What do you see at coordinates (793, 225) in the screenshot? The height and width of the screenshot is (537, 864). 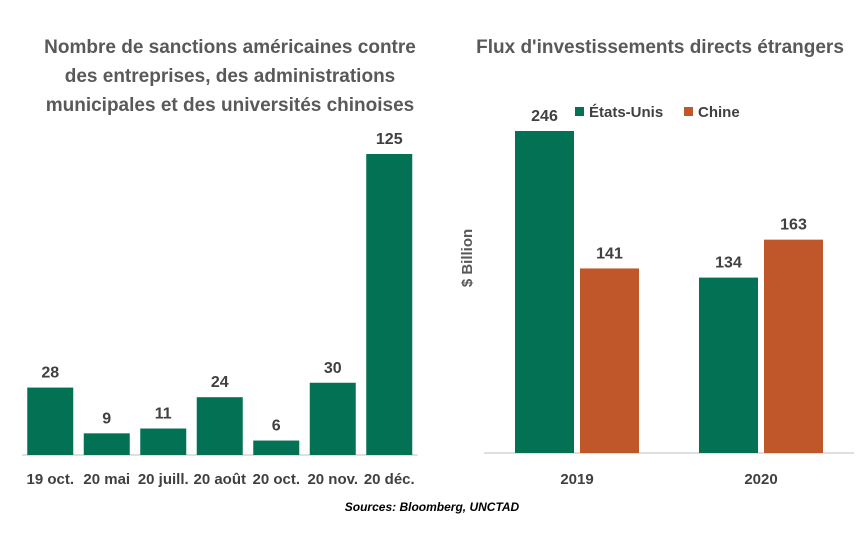 I see `value-label-1-1: 163` at bounding box center [793, 225].